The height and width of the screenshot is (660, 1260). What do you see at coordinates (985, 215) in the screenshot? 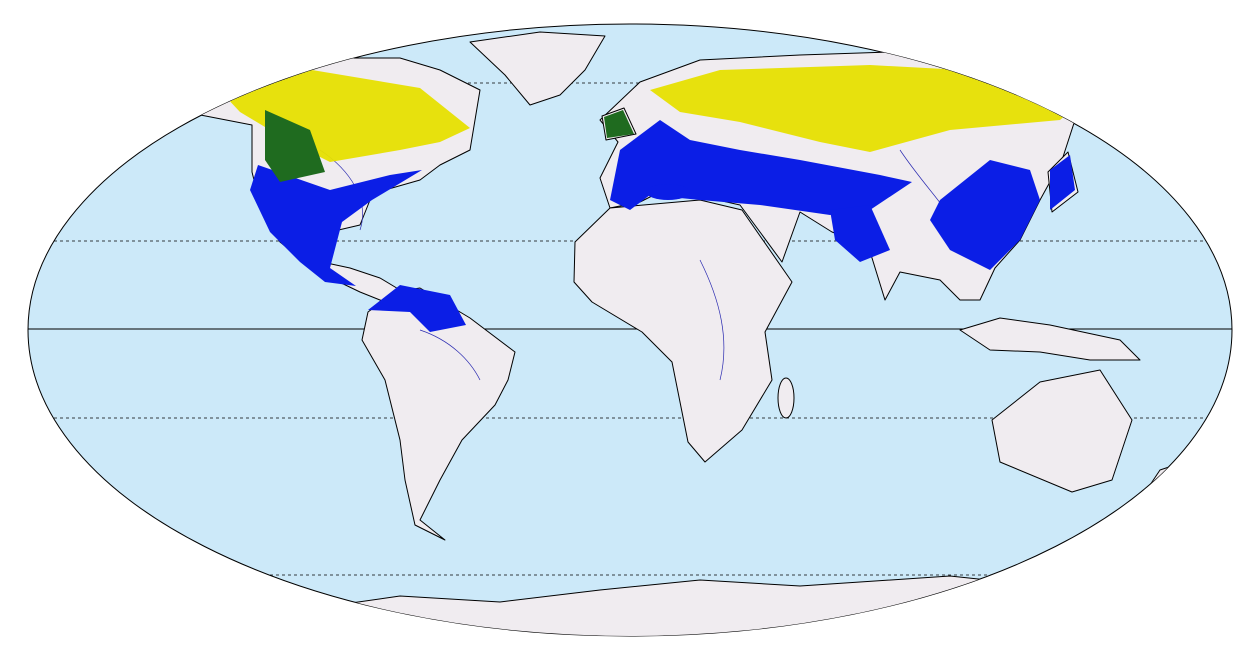
I see `range-blue-china` at bounding box center [985, 215].